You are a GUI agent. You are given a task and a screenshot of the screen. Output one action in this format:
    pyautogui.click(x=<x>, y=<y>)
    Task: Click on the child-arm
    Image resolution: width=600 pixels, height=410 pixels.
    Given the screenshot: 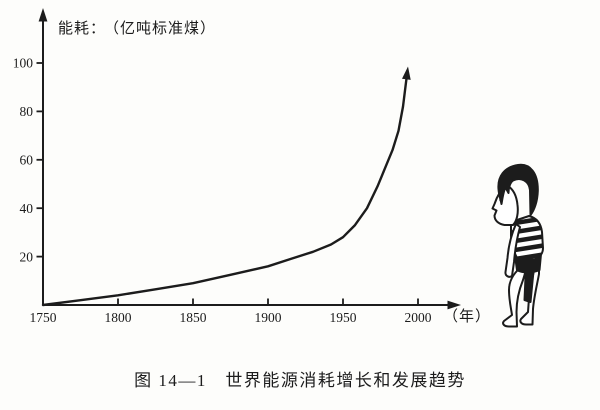 What is the action you would take?
    pyautogui.click(x=512, y=250)
    